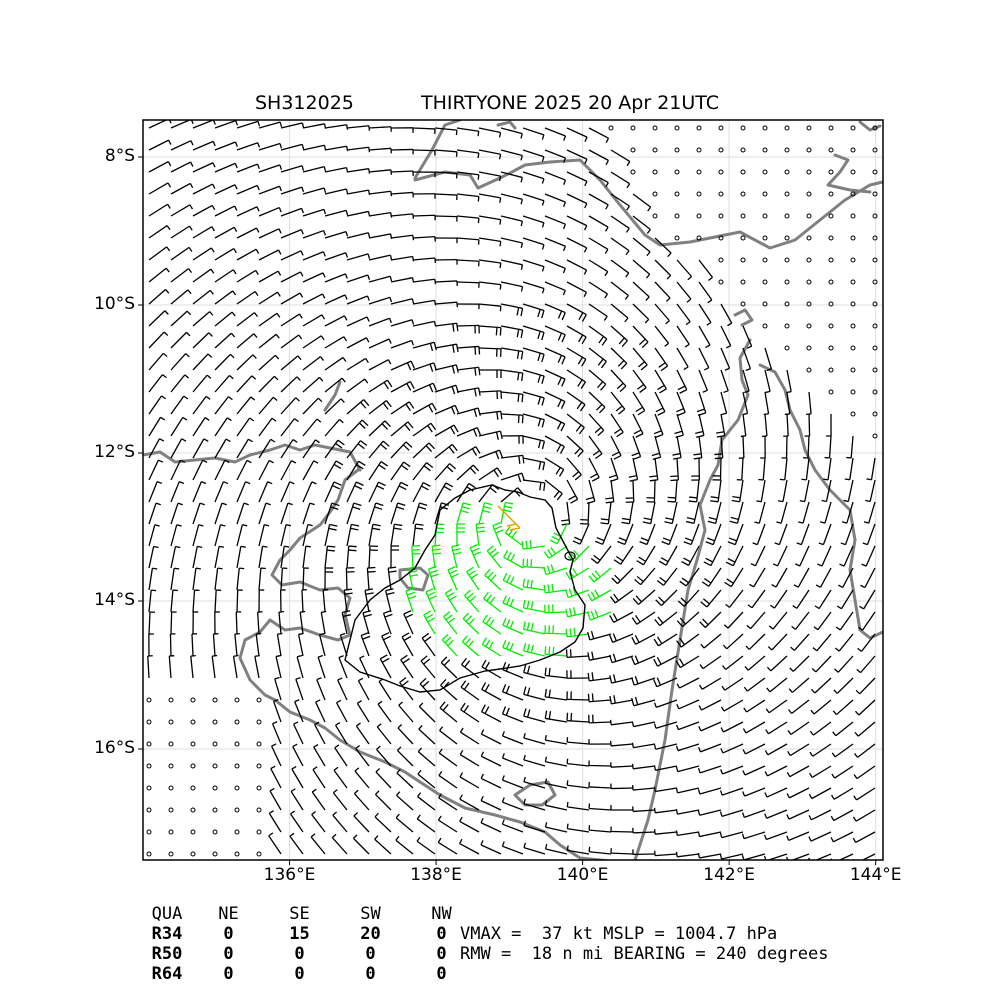  I want to click on x-tick-label: 144°E, so click(876, 875).